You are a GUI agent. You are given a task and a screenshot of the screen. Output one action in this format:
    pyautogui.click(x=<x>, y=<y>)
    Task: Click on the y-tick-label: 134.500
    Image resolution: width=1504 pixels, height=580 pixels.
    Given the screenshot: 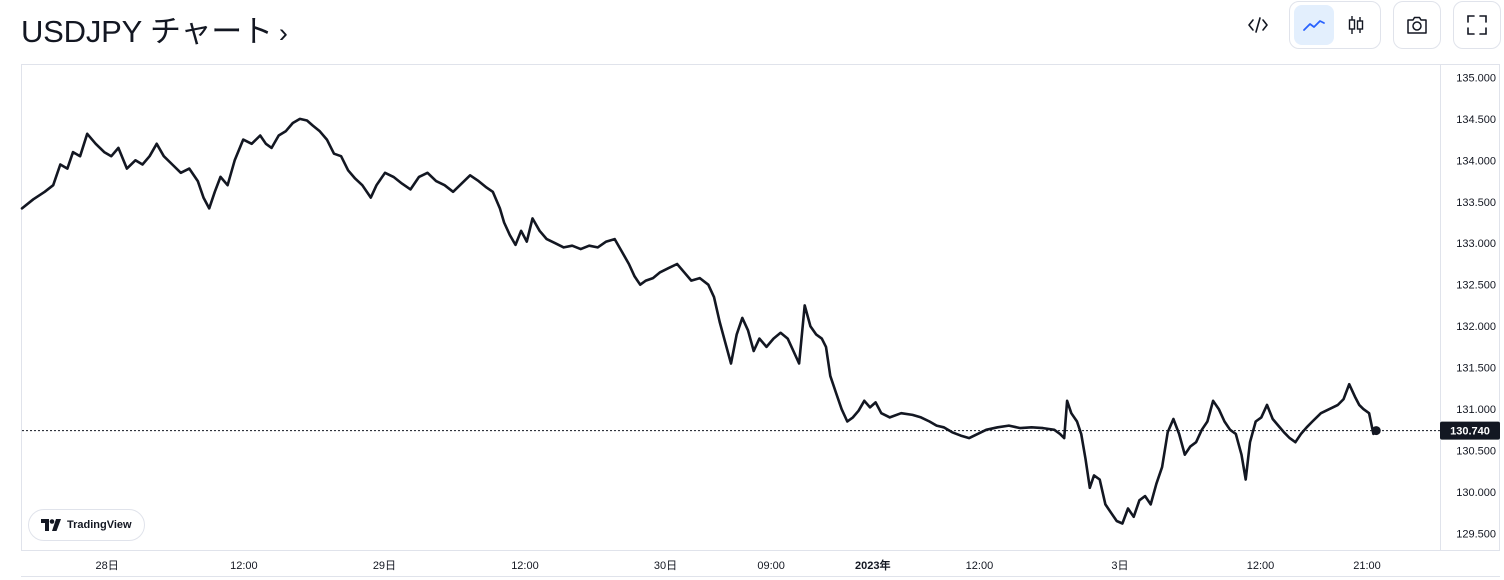 What is the action you would take?
    pyautogui.click(x=1476, y=120)
    